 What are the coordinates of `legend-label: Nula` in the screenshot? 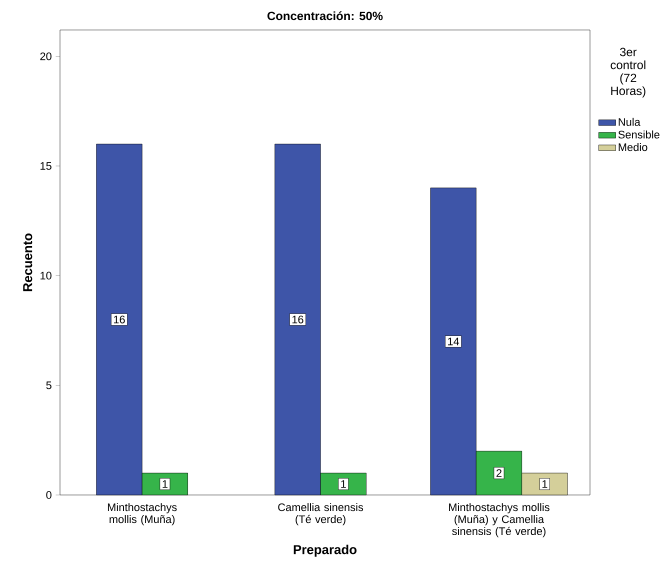 It's located at (629, 122).